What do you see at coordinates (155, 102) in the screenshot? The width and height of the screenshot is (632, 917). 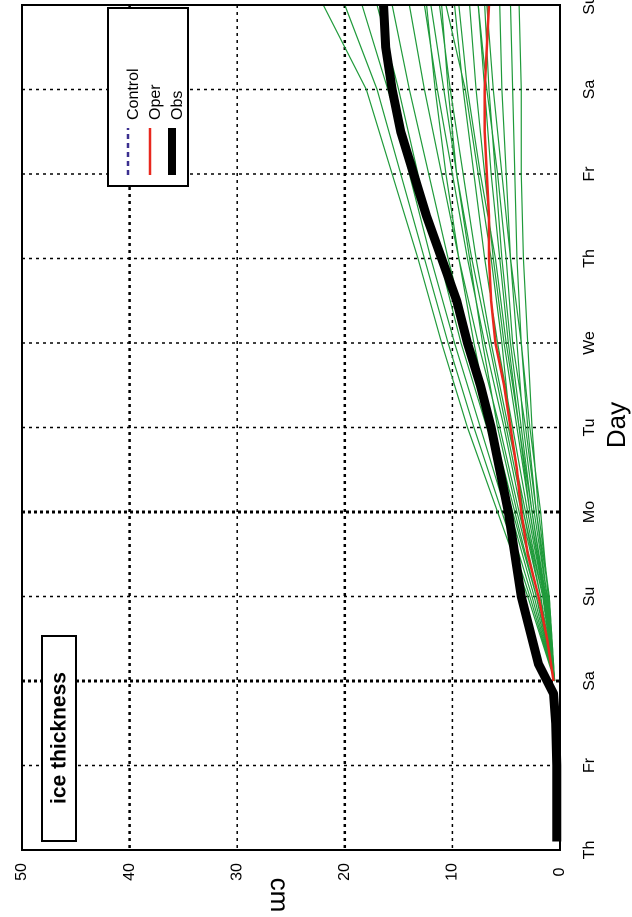 I see `legend-label: Oper` at bounding box center [155, 102].